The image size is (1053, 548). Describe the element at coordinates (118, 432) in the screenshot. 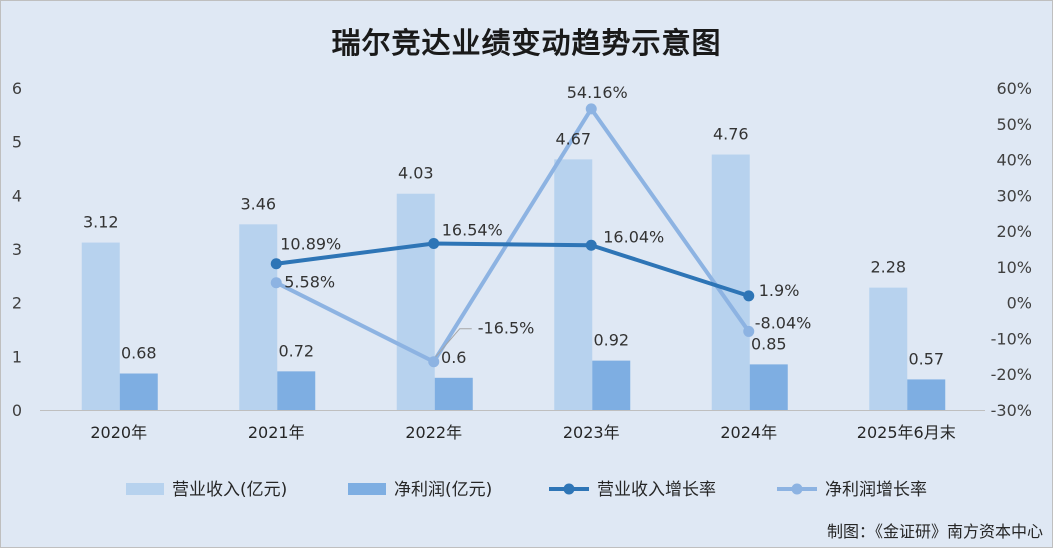

I see `x-tick-label: 2020年` at that location.